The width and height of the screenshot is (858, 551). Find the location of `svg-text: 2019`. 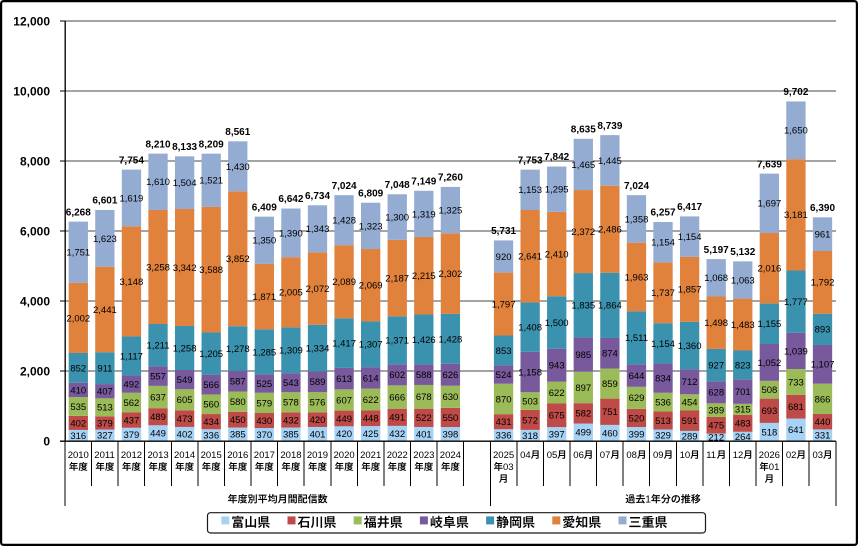

svg-text: 2019 is located at coordinates (317, 455).